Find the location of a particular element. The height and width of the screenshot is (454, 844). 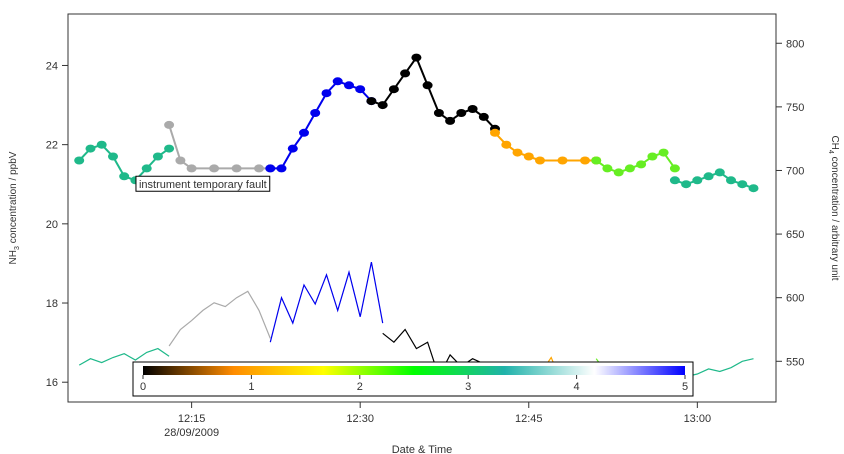

y-right-tick-label: 600 is located at coordinates (795, 299).